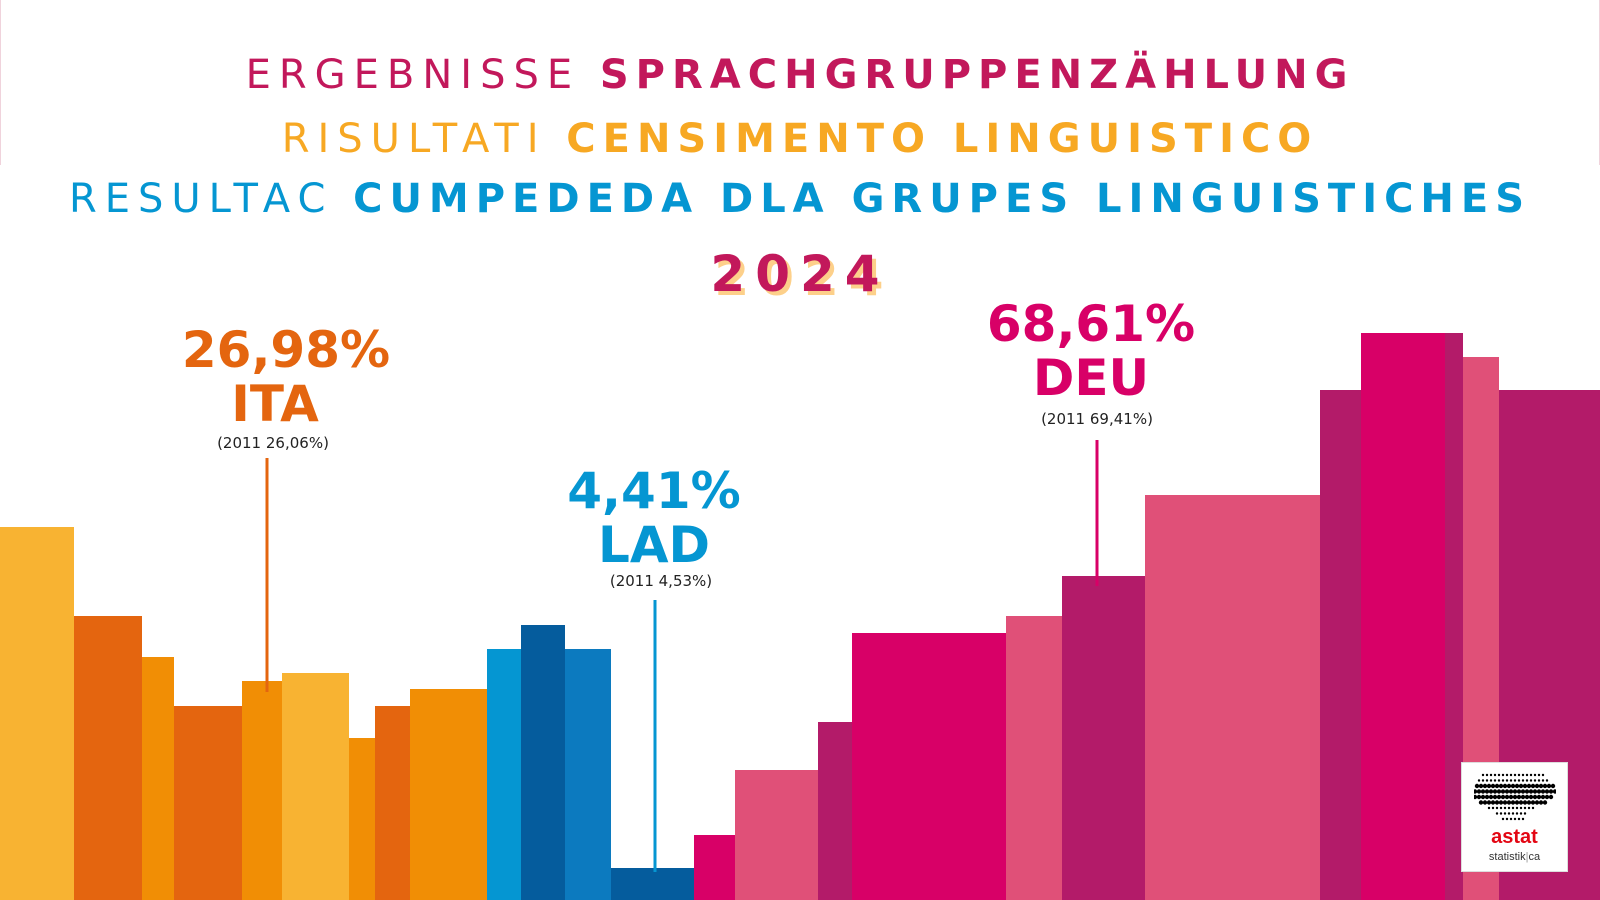  I want to click on title-german-bold: SPRACHGRUPPENZÄHLUNG, so click(977, 75).